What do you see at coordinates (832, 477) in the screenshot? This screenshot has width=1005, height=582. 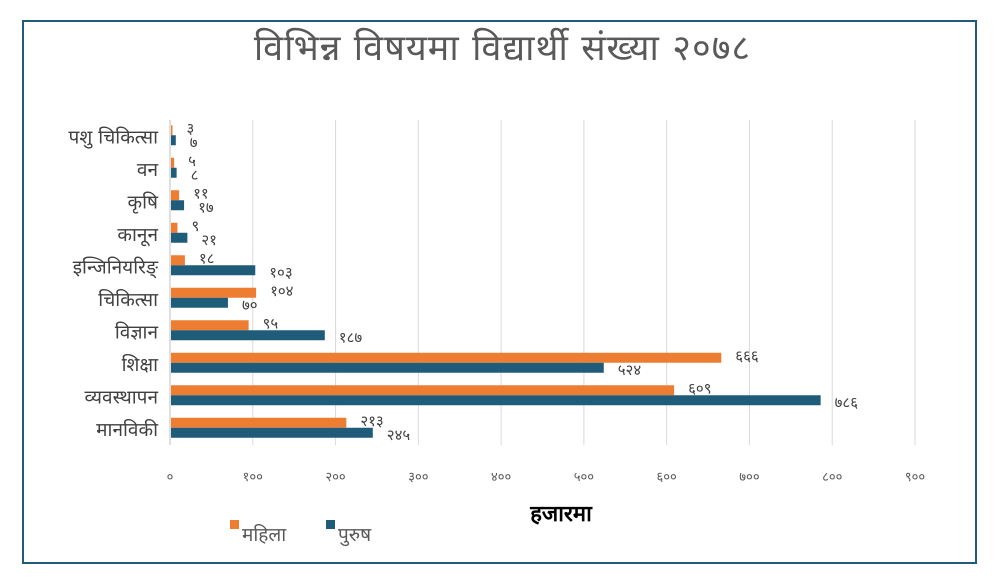 I see `x-tick-label: ८००` at bounding box center [832, 477].